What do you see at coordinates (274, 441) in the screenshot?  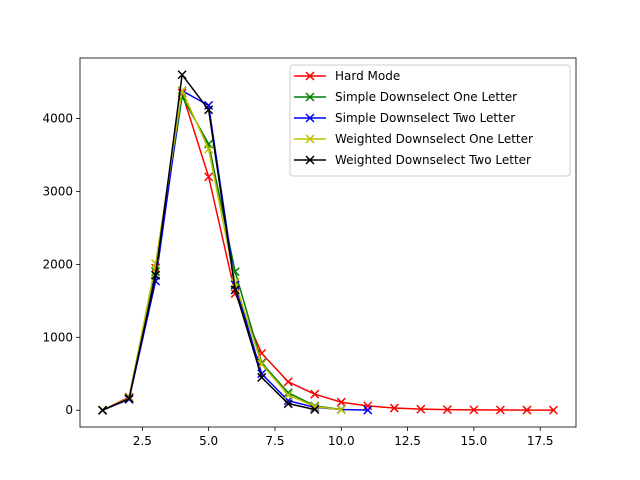 I see `x-tick-label: 7.5` at bounding box center [274, 441].